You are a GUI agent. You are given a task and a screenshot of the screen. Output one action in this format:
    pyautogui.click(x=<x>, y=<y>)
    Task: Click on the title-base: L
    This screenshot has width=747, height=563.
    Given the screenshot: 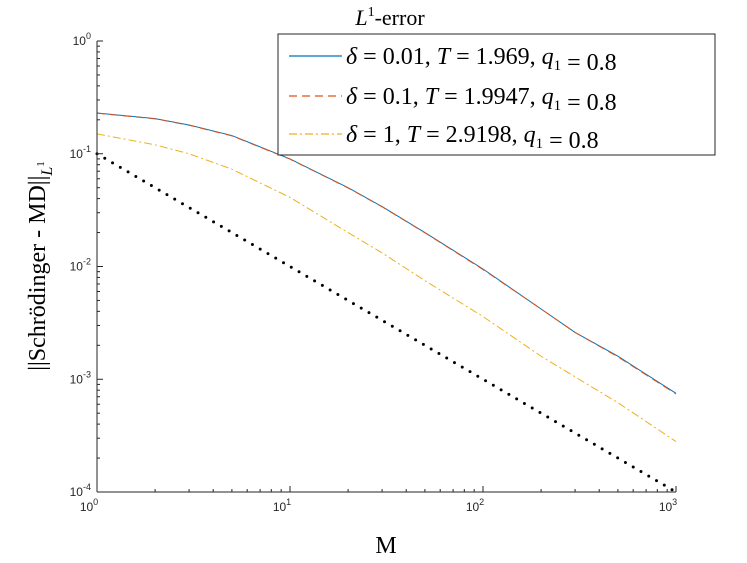 What is the action you would take?
    pyautogui.click(x=360, y=17)
    